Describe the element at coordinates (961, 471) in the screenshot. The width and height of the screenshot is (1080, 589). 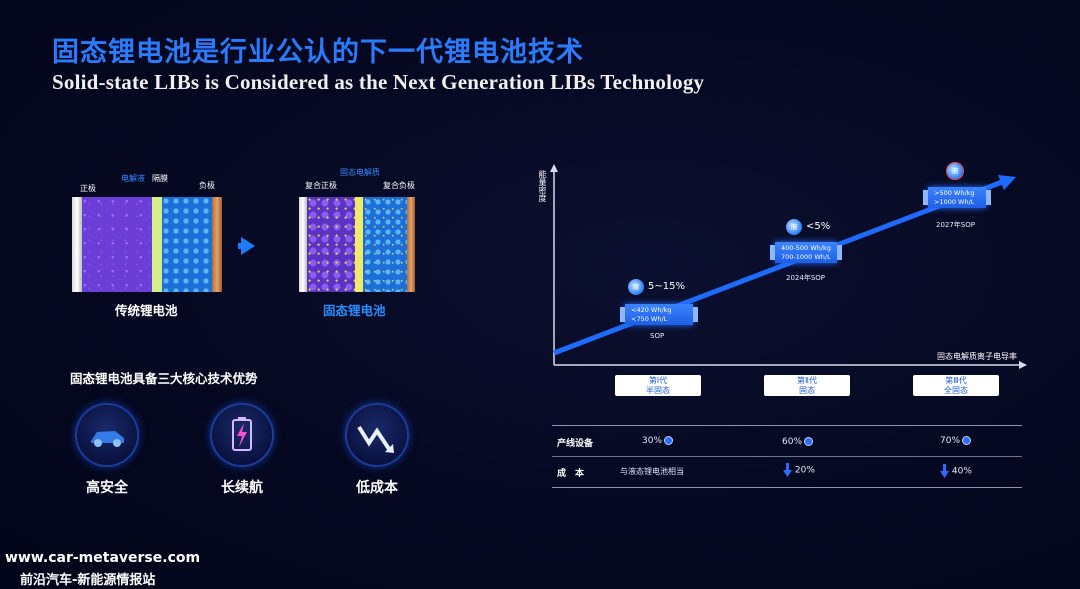
I see `cost-gen3-value: 40%` at that location.